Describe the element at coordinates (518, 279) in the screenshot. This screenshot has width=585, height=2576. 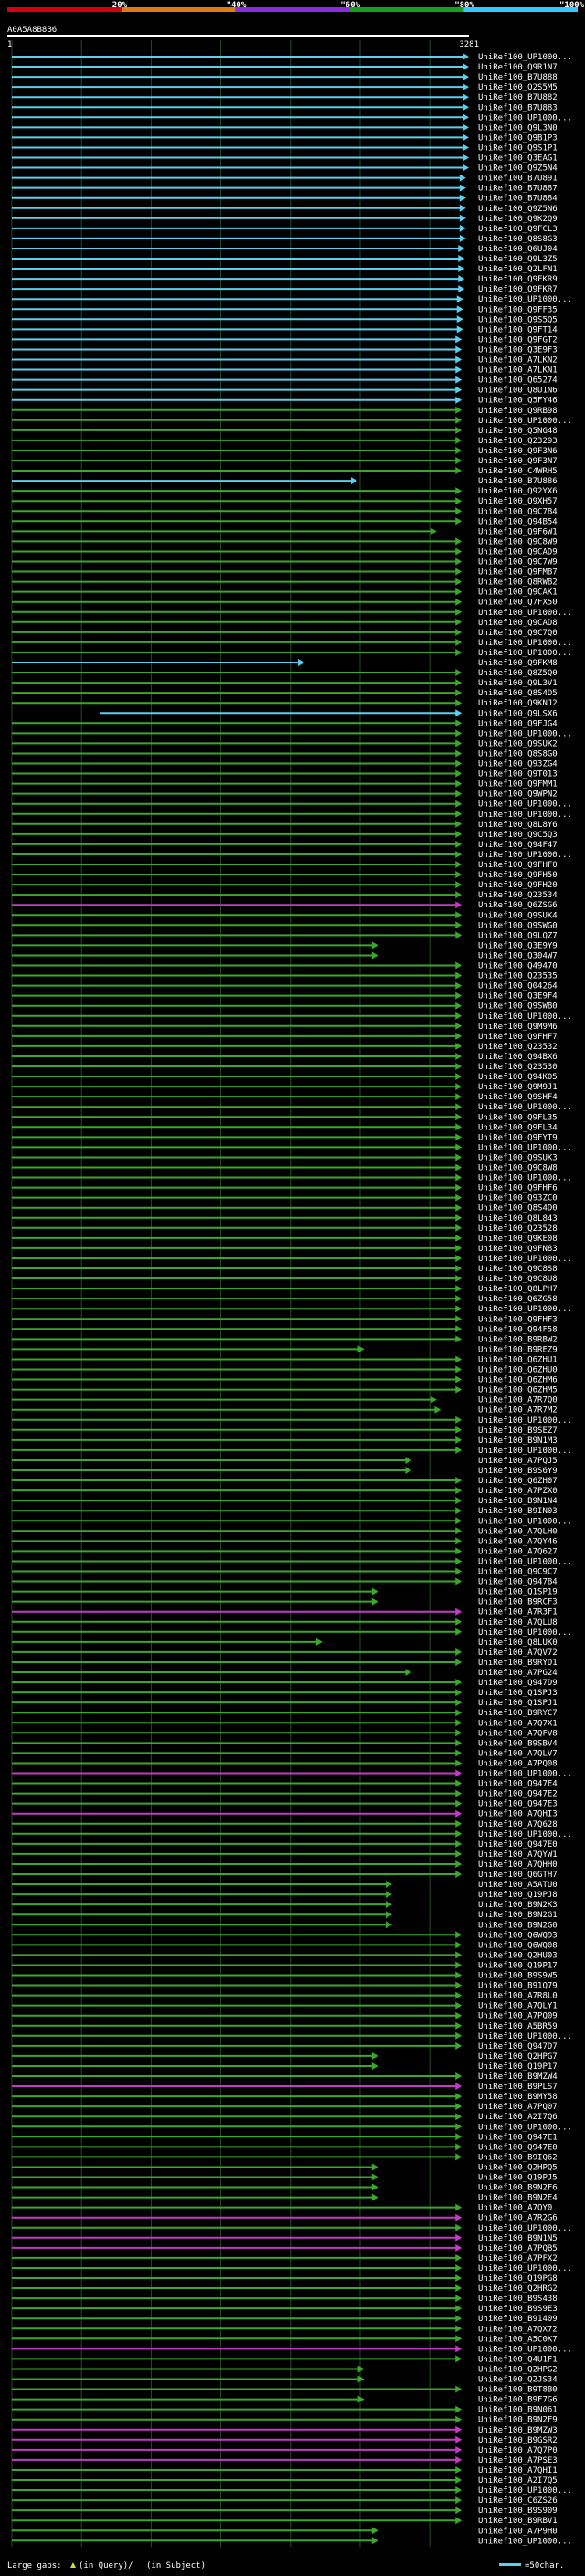
I see `hit-label: UniRef100_Q9FKR9` at that location.